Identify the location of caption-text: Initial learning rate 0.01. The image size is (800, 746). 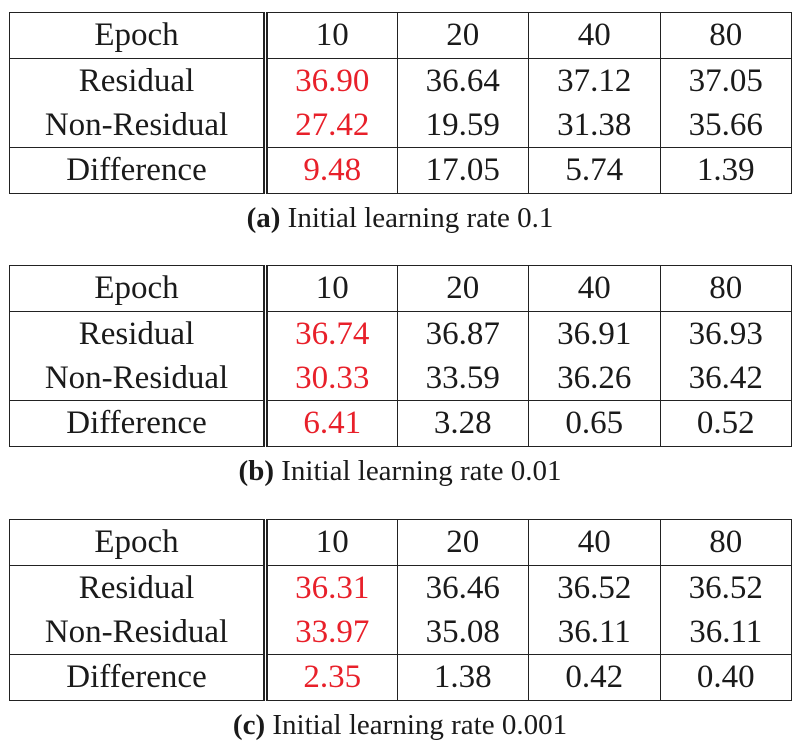
(418, 471).